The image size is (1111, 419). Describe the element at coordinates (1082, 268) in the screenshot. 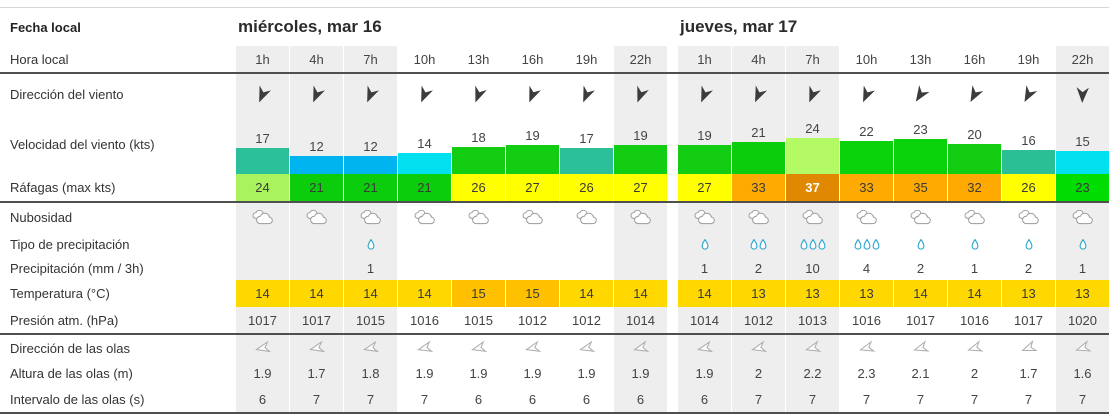

I see `precip-amount-cell: 1` at that location.